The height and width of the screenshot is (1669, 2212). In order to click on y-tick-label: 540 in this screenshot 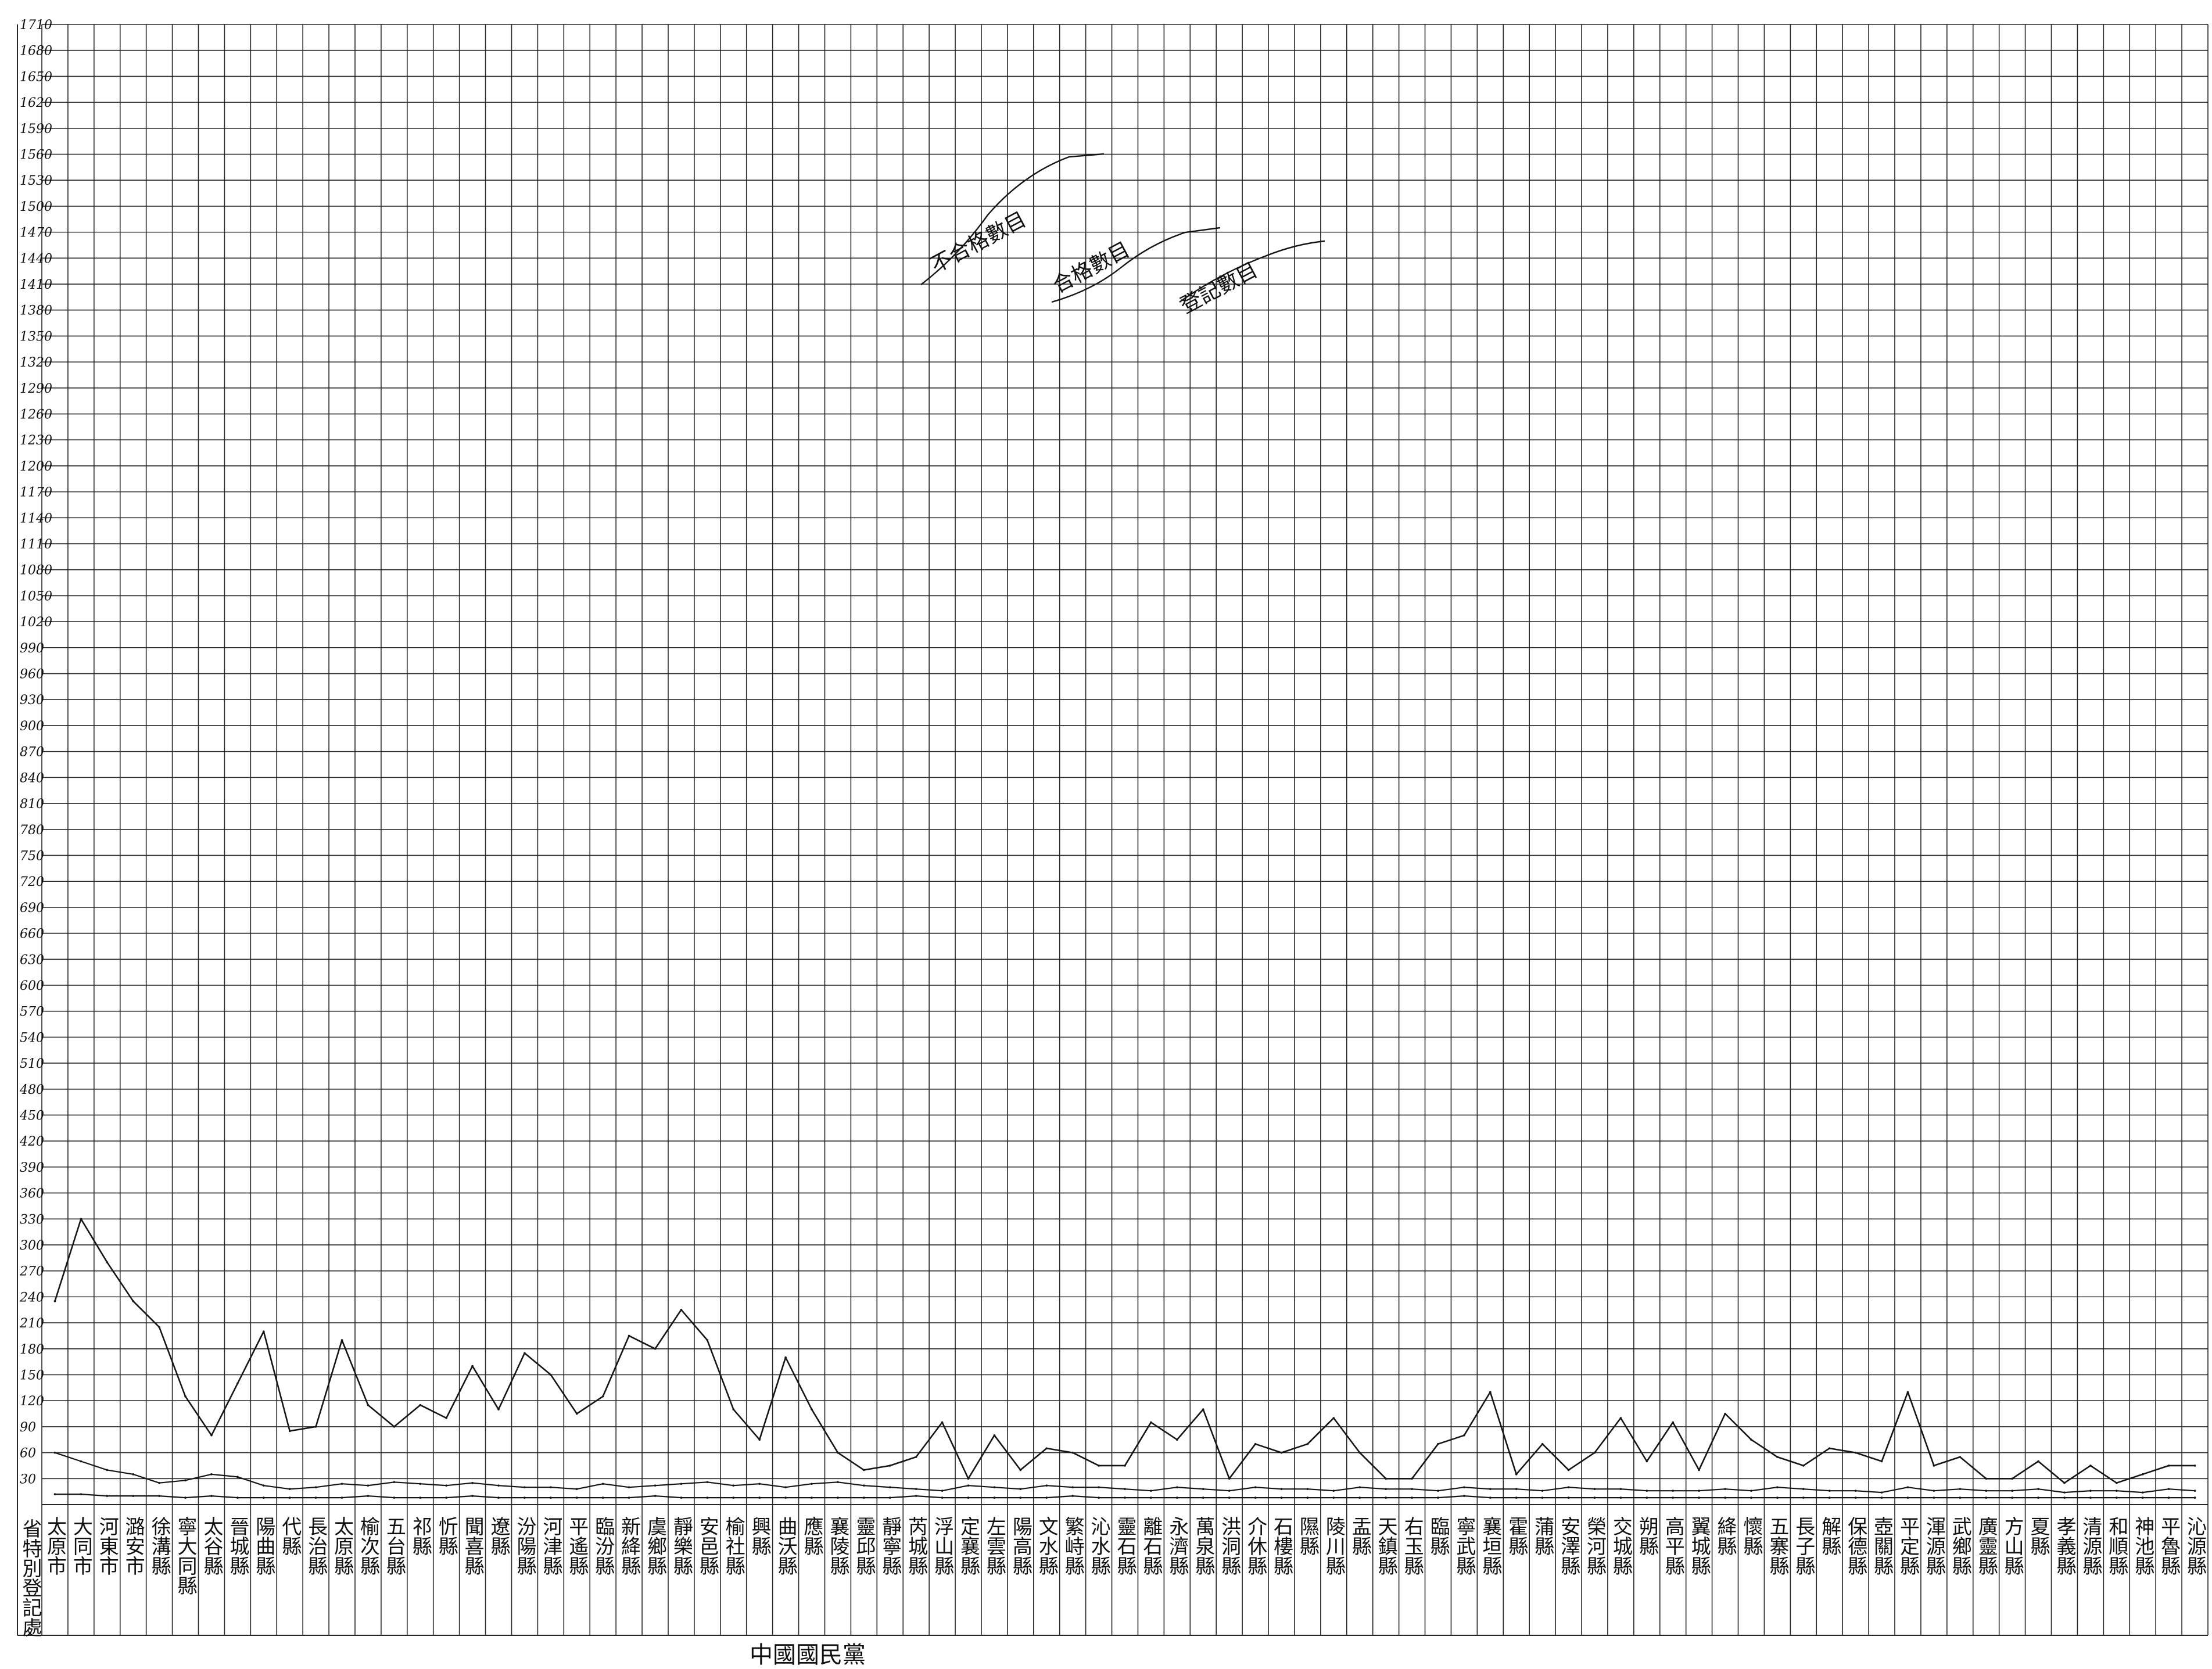, I will do `click(32, 1038)`.